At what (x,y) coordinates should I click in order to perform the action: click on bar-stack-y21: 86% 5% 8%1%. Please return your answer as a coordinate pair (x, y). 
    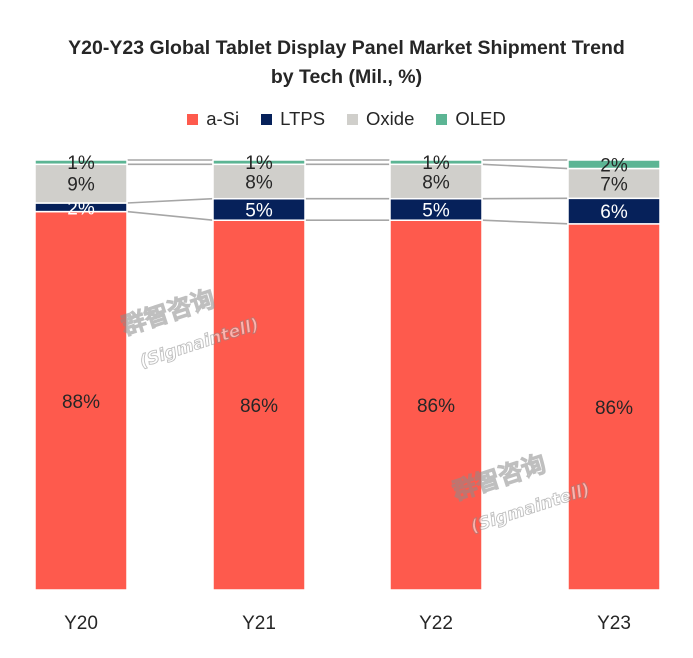
    Looking at the image, I should click on (259, 372).